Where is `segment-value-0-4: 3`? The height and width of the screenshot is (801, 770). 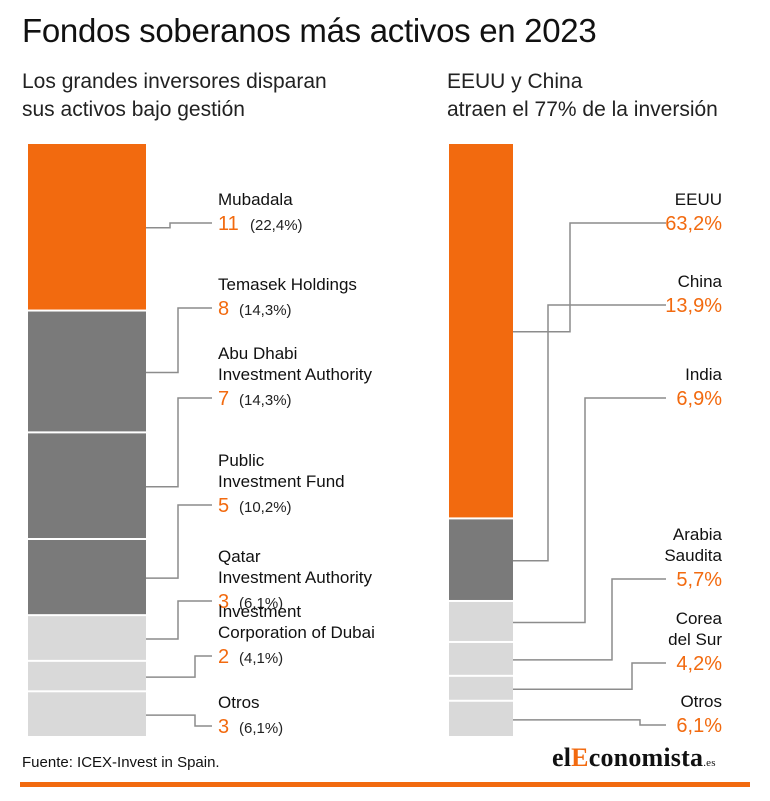
segment-value-0-4: 3 is located at coordinates (223, 602).